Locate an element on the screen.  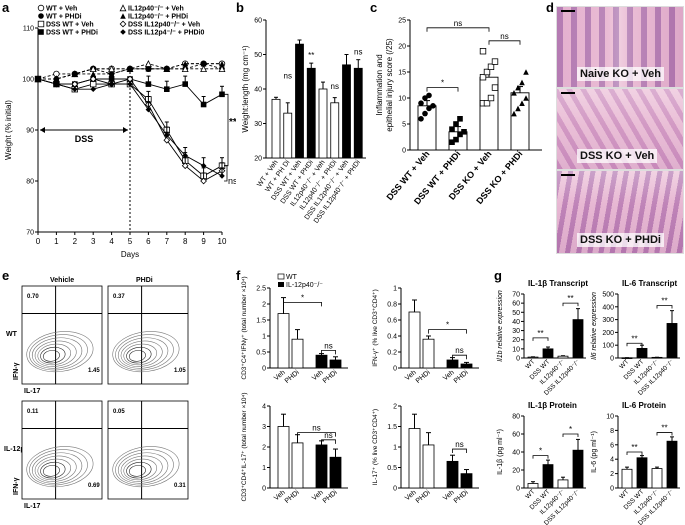
a-x-tick-label: 1 is located at coordinates (56, 241).